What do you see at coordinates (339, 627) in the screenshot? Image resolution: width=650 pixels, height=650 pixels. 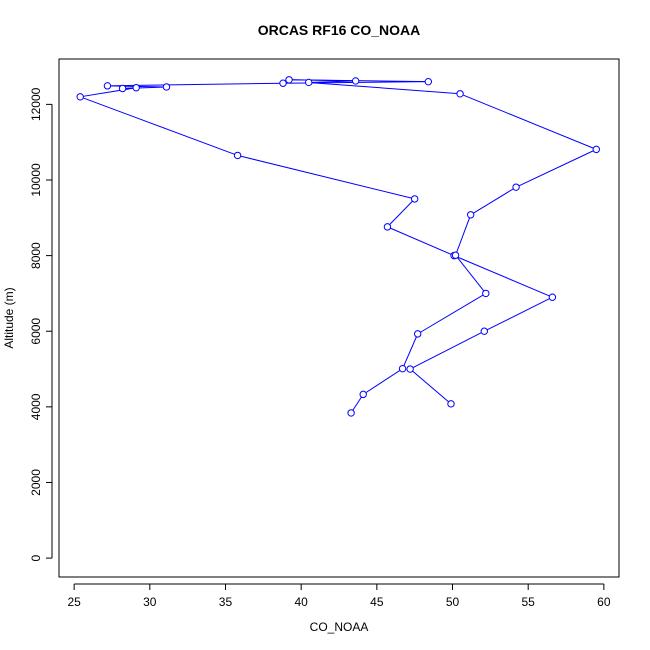 I see `x-axis-label: CO_NOAA` at bounding box center [339, 627].